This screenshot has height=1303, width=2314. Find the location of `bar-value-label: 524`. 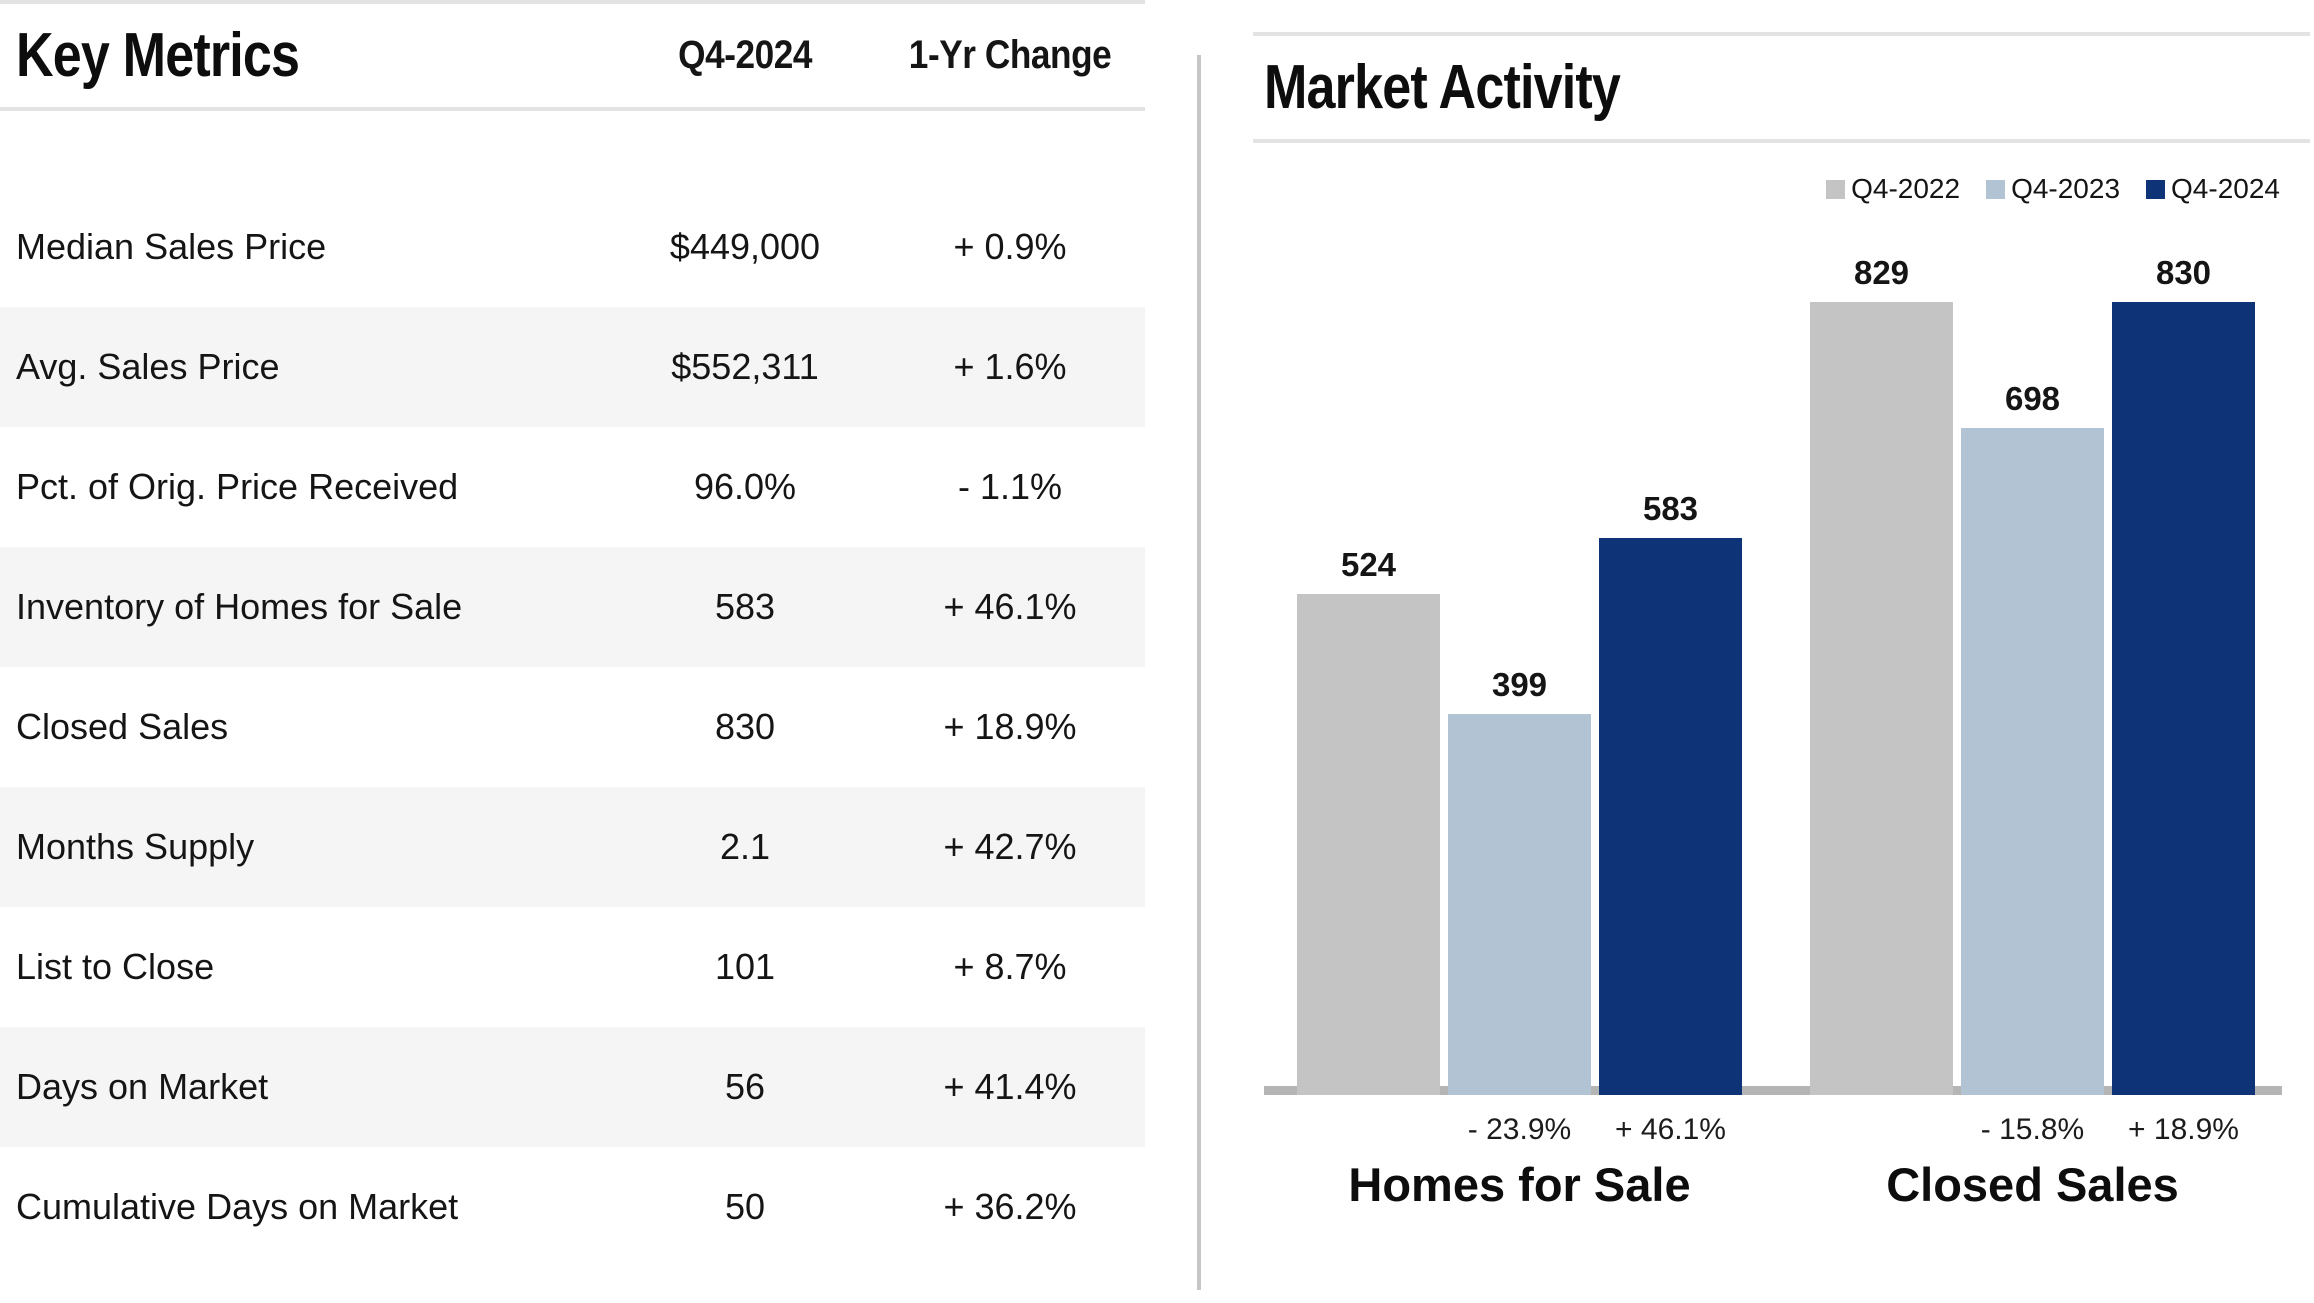

bar-value-label: 524 is located at coordinates (1368, 564).